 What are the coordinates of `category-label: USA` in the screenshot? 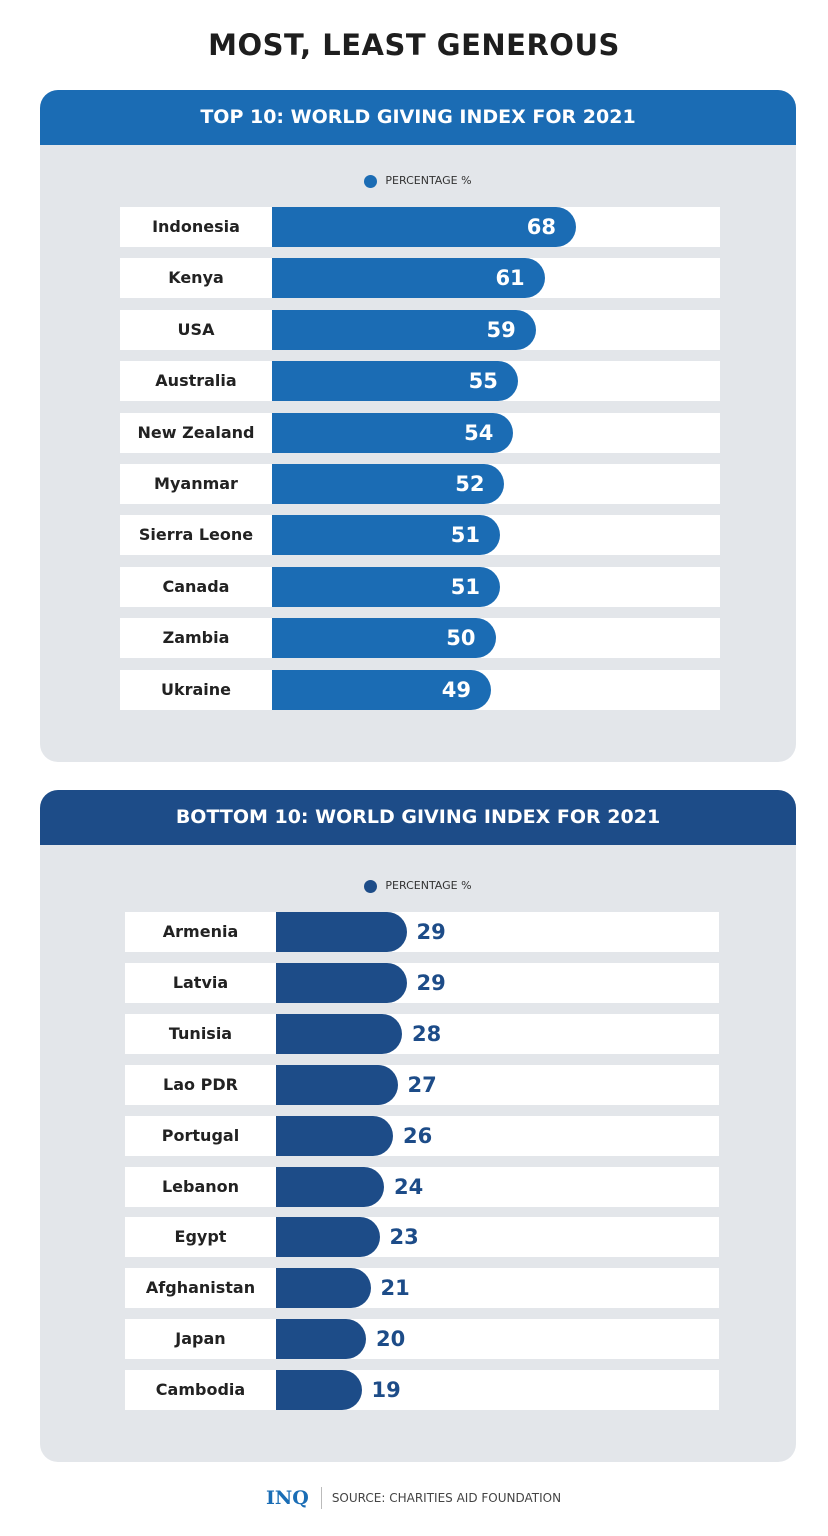 It's located at (196, 329).